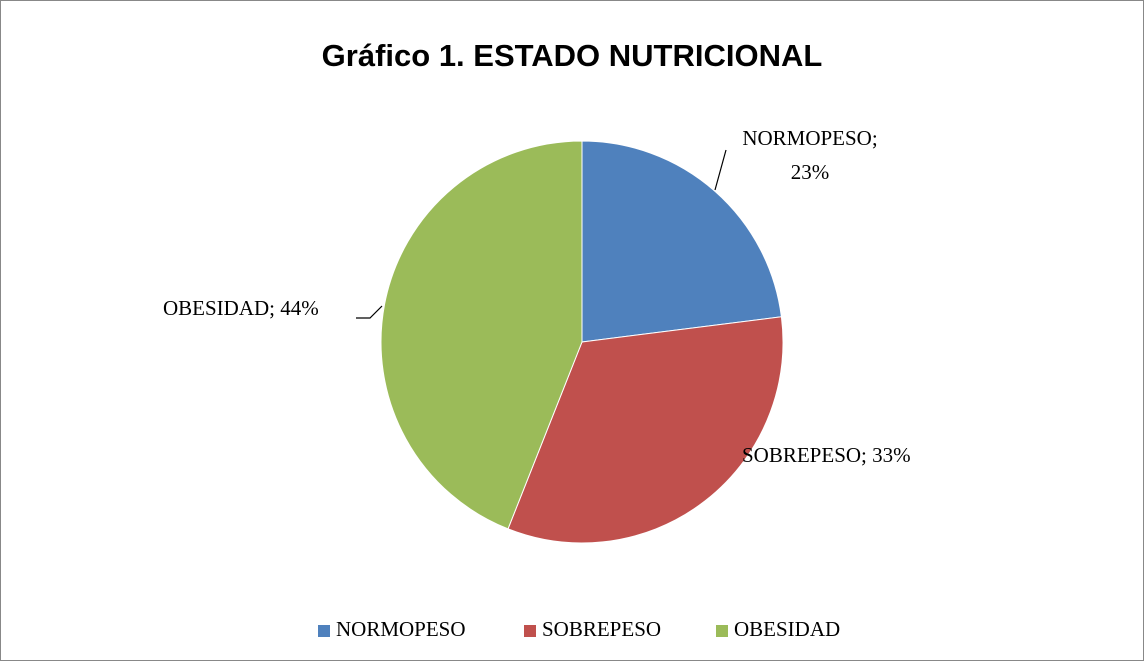 This screenshot has height=662, width=1145. I want to click on legend-label: SOBREPESO, so click(601, 629).